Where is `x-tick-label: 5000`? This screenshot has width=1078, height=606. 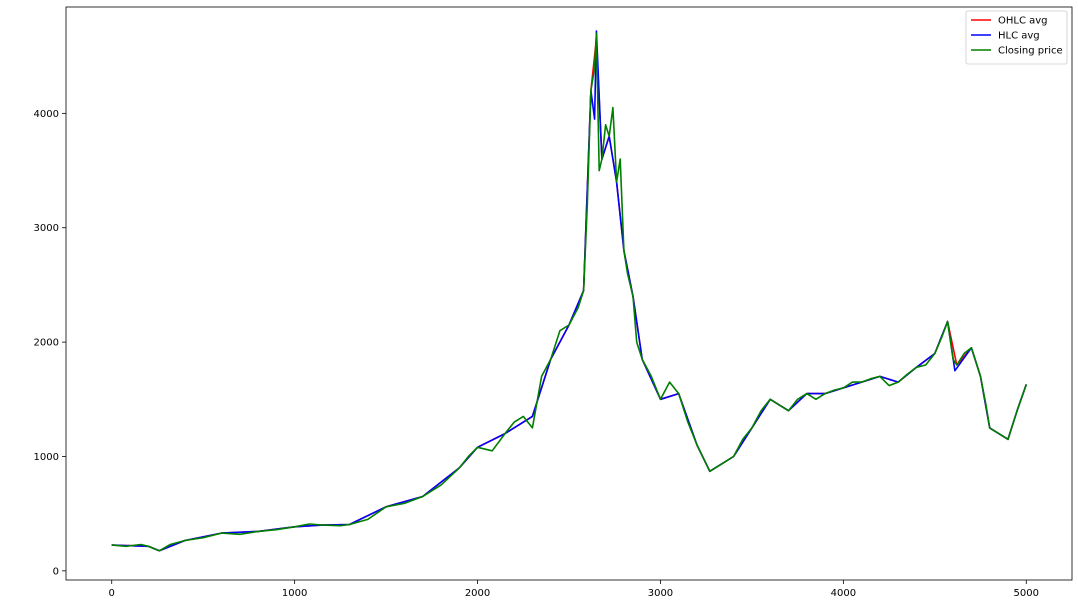 x-tick-label: 5000 is located at coordinates (1026, 593).